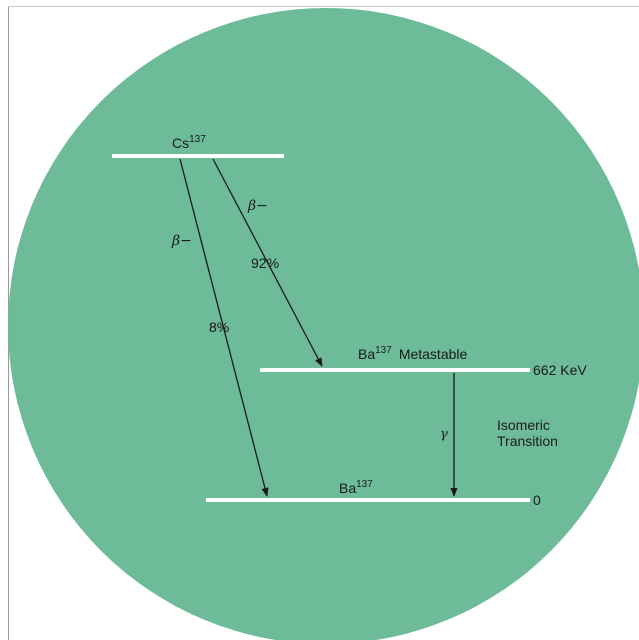 The height and width of the screenshot is (640, 639). Describe the element at coordinates (356, 487) in the screenshot. I see `ba137-ground-label: Ba137` at that location.